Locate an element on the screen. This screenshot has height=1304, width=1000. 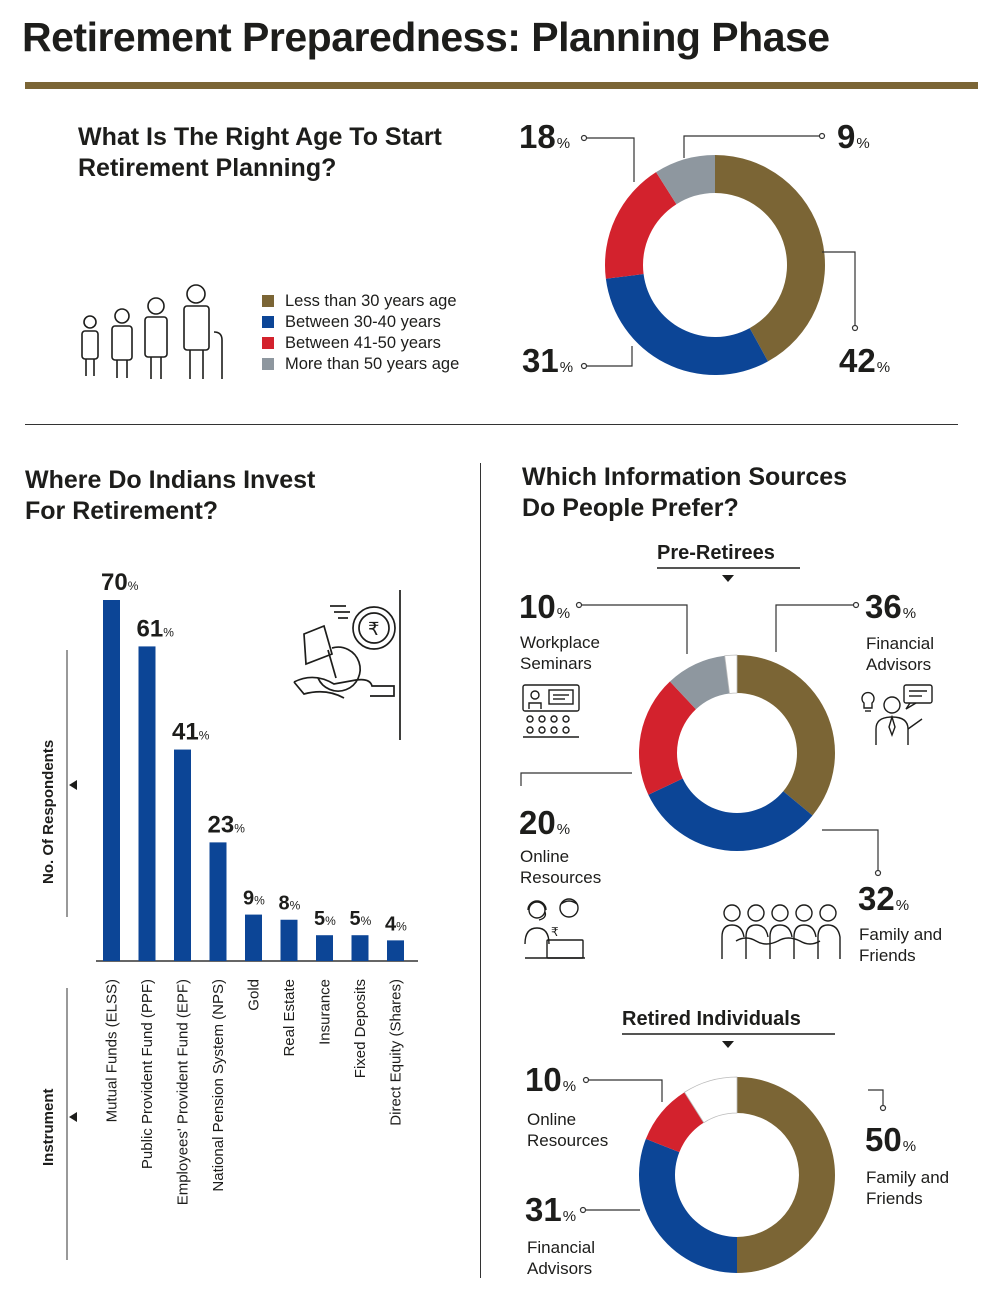
value-number: 18 is located at coordinates (537, 136).